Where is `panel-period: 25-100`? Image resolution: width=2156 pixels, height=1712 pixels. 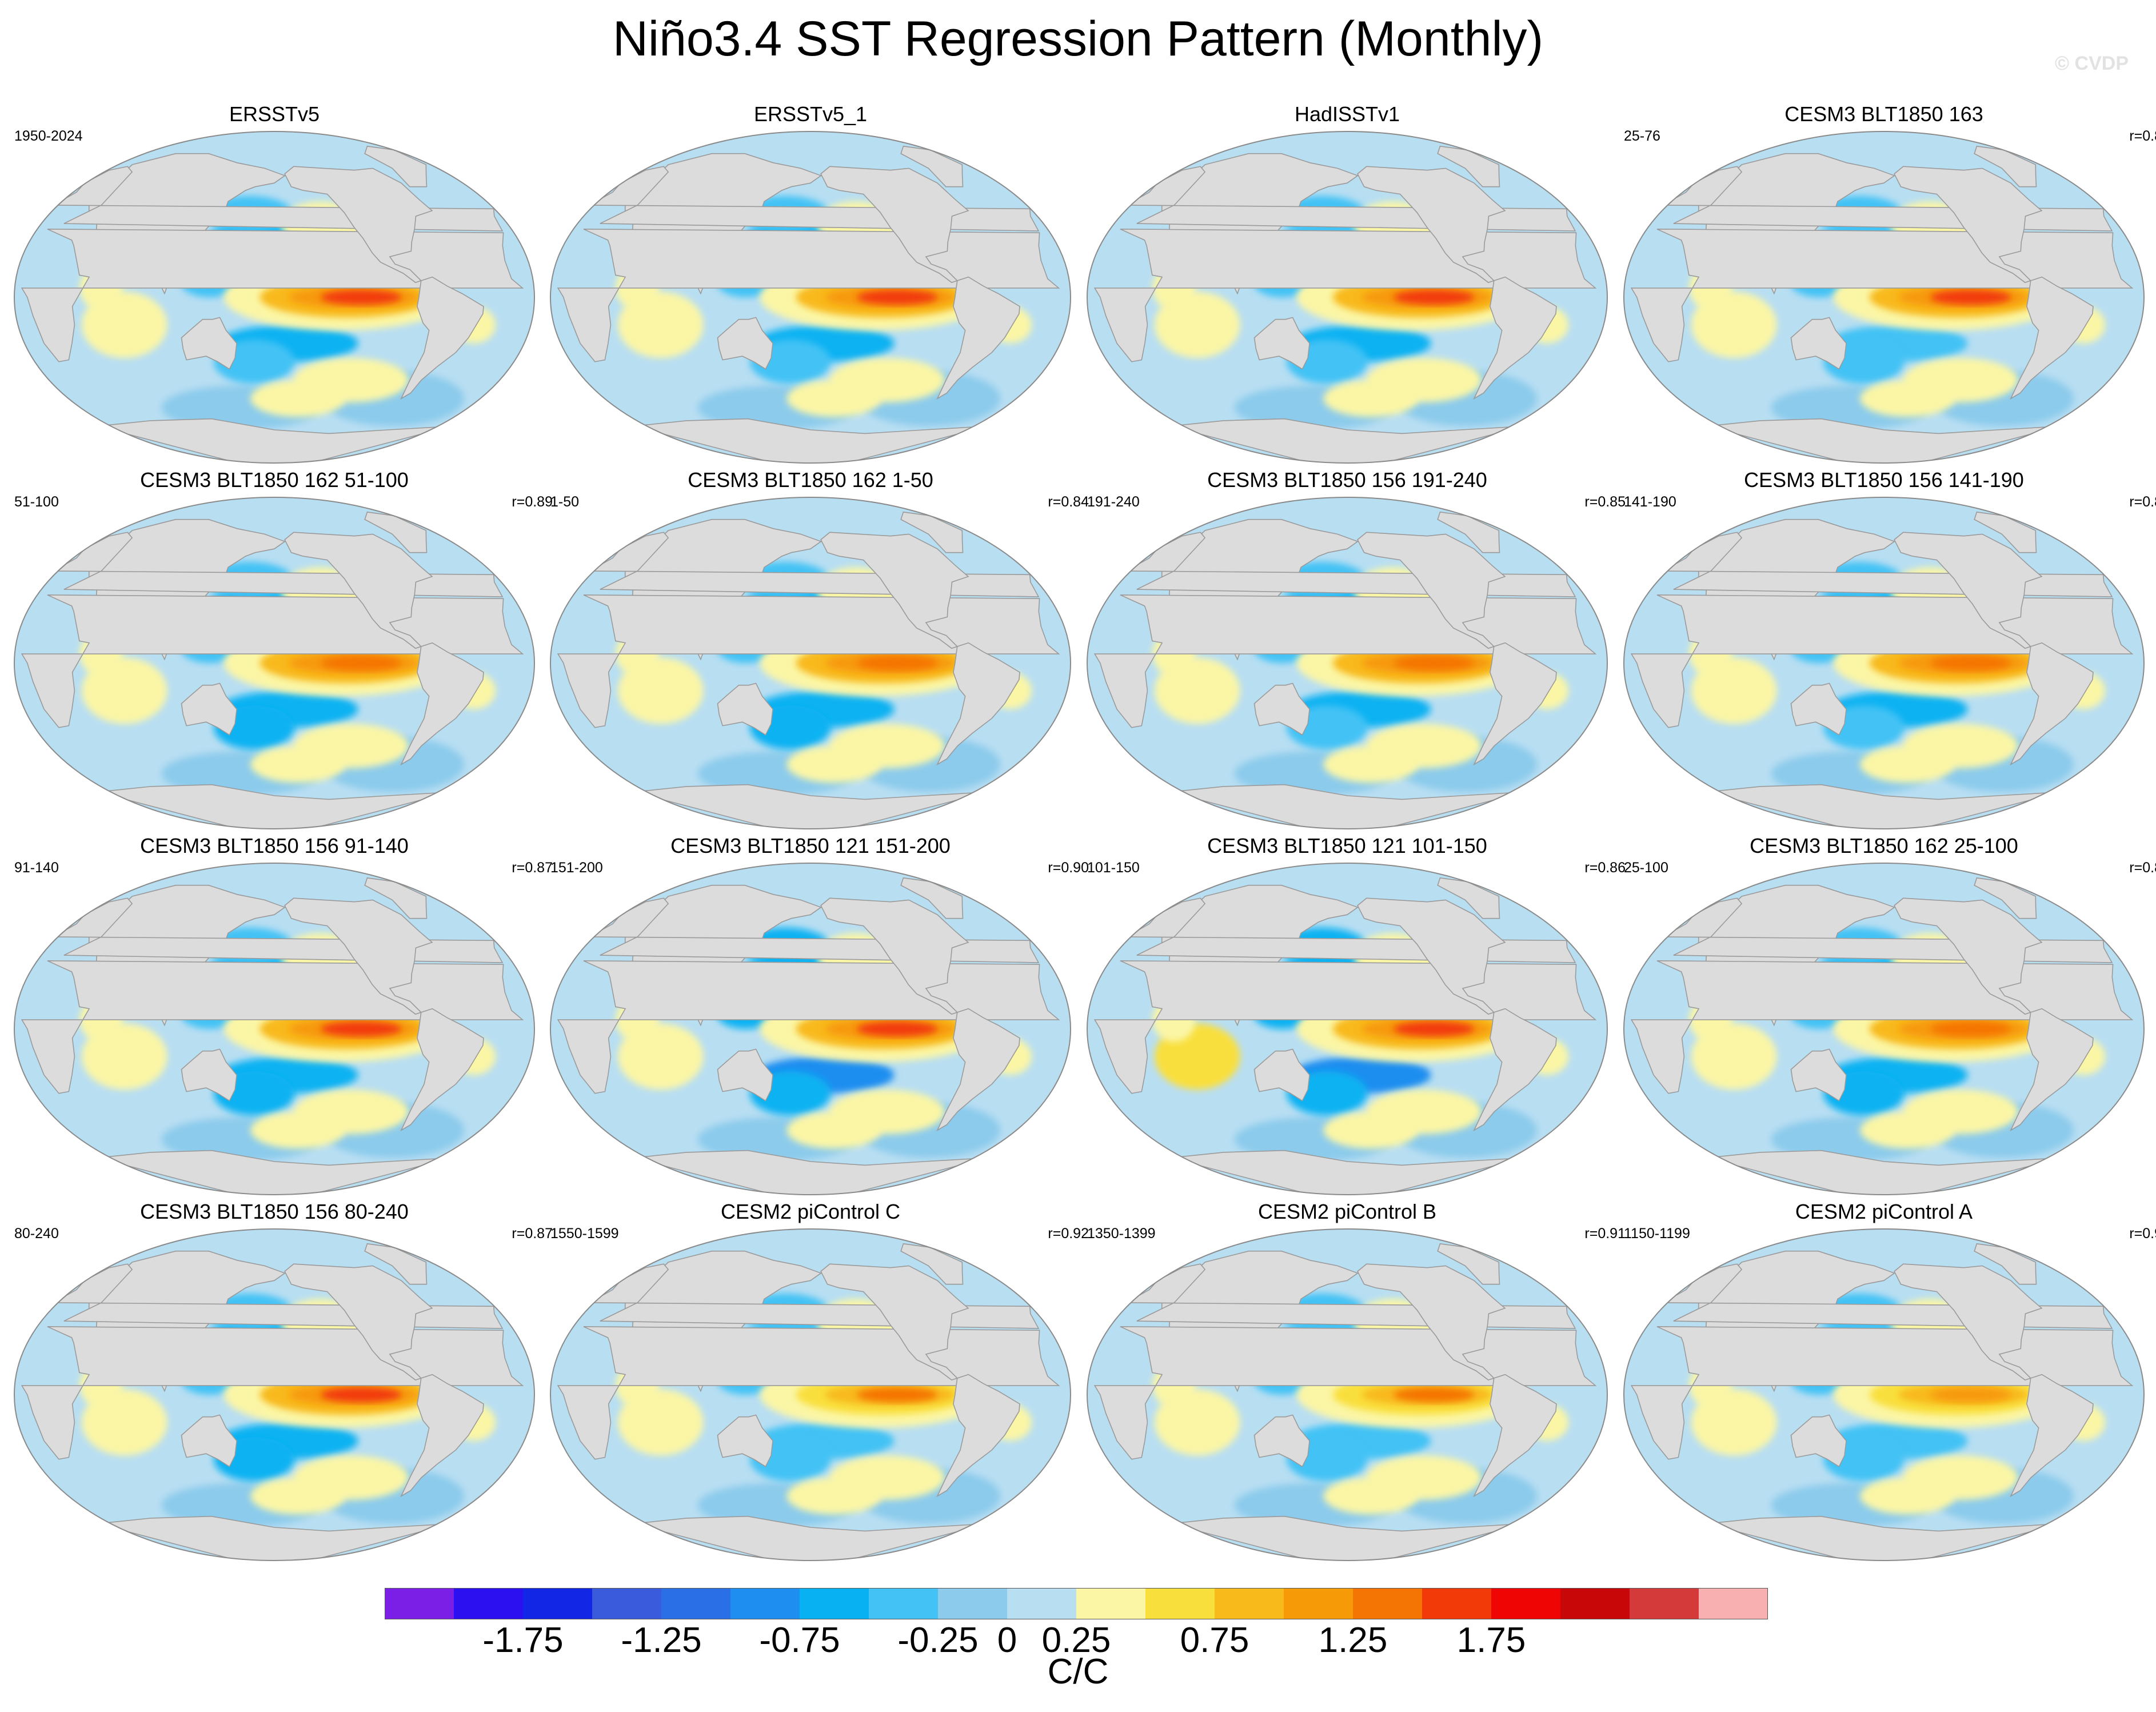 panel-period: 25-100 is located at coordinates (1646, 868).